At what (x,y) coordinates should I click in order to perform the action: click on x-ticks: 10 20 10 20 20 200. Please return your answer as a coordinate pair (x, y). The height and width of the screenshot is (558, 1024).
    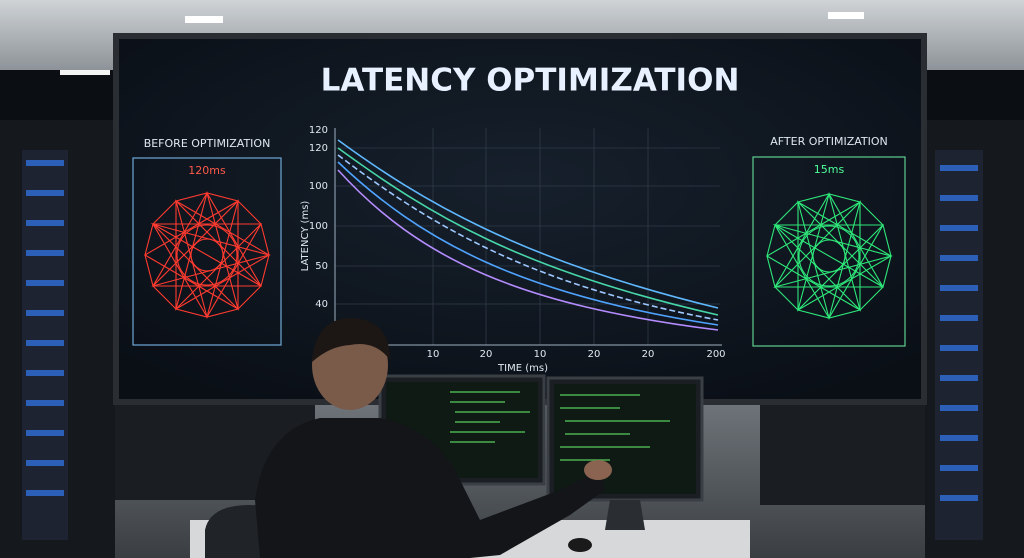
    Looking at the image, I should click on (576, 354).